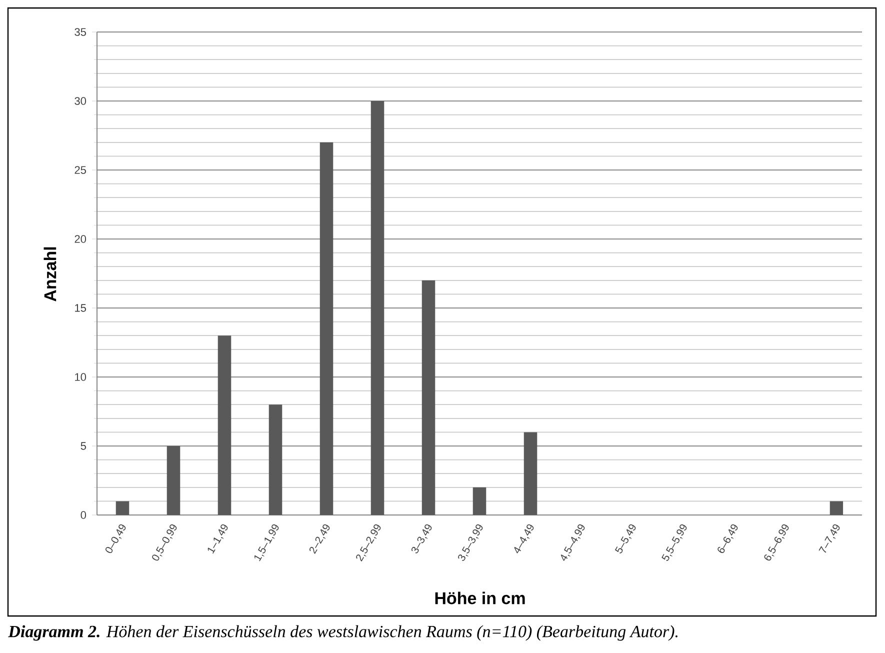 This screenshot has width=885, height=653. What do you see at coordinates (80, 239) in the screenshot?
I see `y-tick-label: 20` at bounding box center [80, 239].